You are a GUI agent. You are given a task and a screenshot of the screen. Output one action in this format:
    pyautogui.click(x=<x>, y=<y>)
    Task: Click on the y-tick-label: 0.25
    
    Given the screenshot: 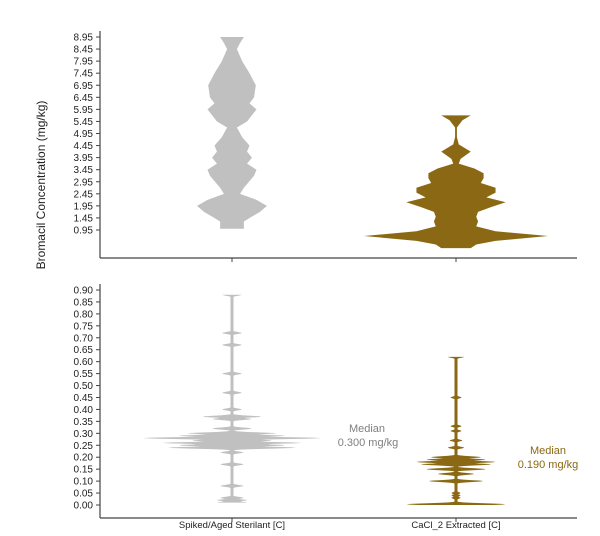 What is the action you would take?
    pyautogui.click(x=84, y=446)
    